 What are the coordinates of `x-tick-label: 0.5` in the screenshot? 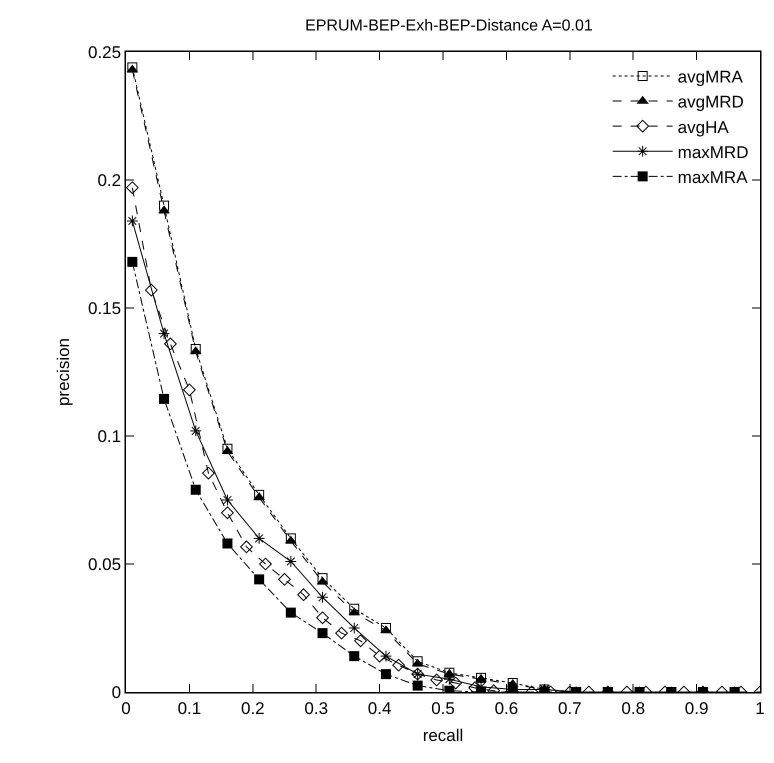 It's located at (443, 708).